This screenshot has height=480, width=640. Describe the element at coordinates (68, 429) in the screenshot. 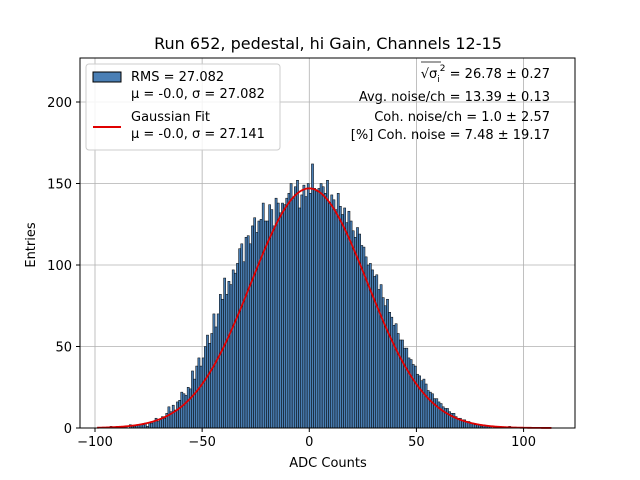

I see `y-tick-label: 0` at that location.